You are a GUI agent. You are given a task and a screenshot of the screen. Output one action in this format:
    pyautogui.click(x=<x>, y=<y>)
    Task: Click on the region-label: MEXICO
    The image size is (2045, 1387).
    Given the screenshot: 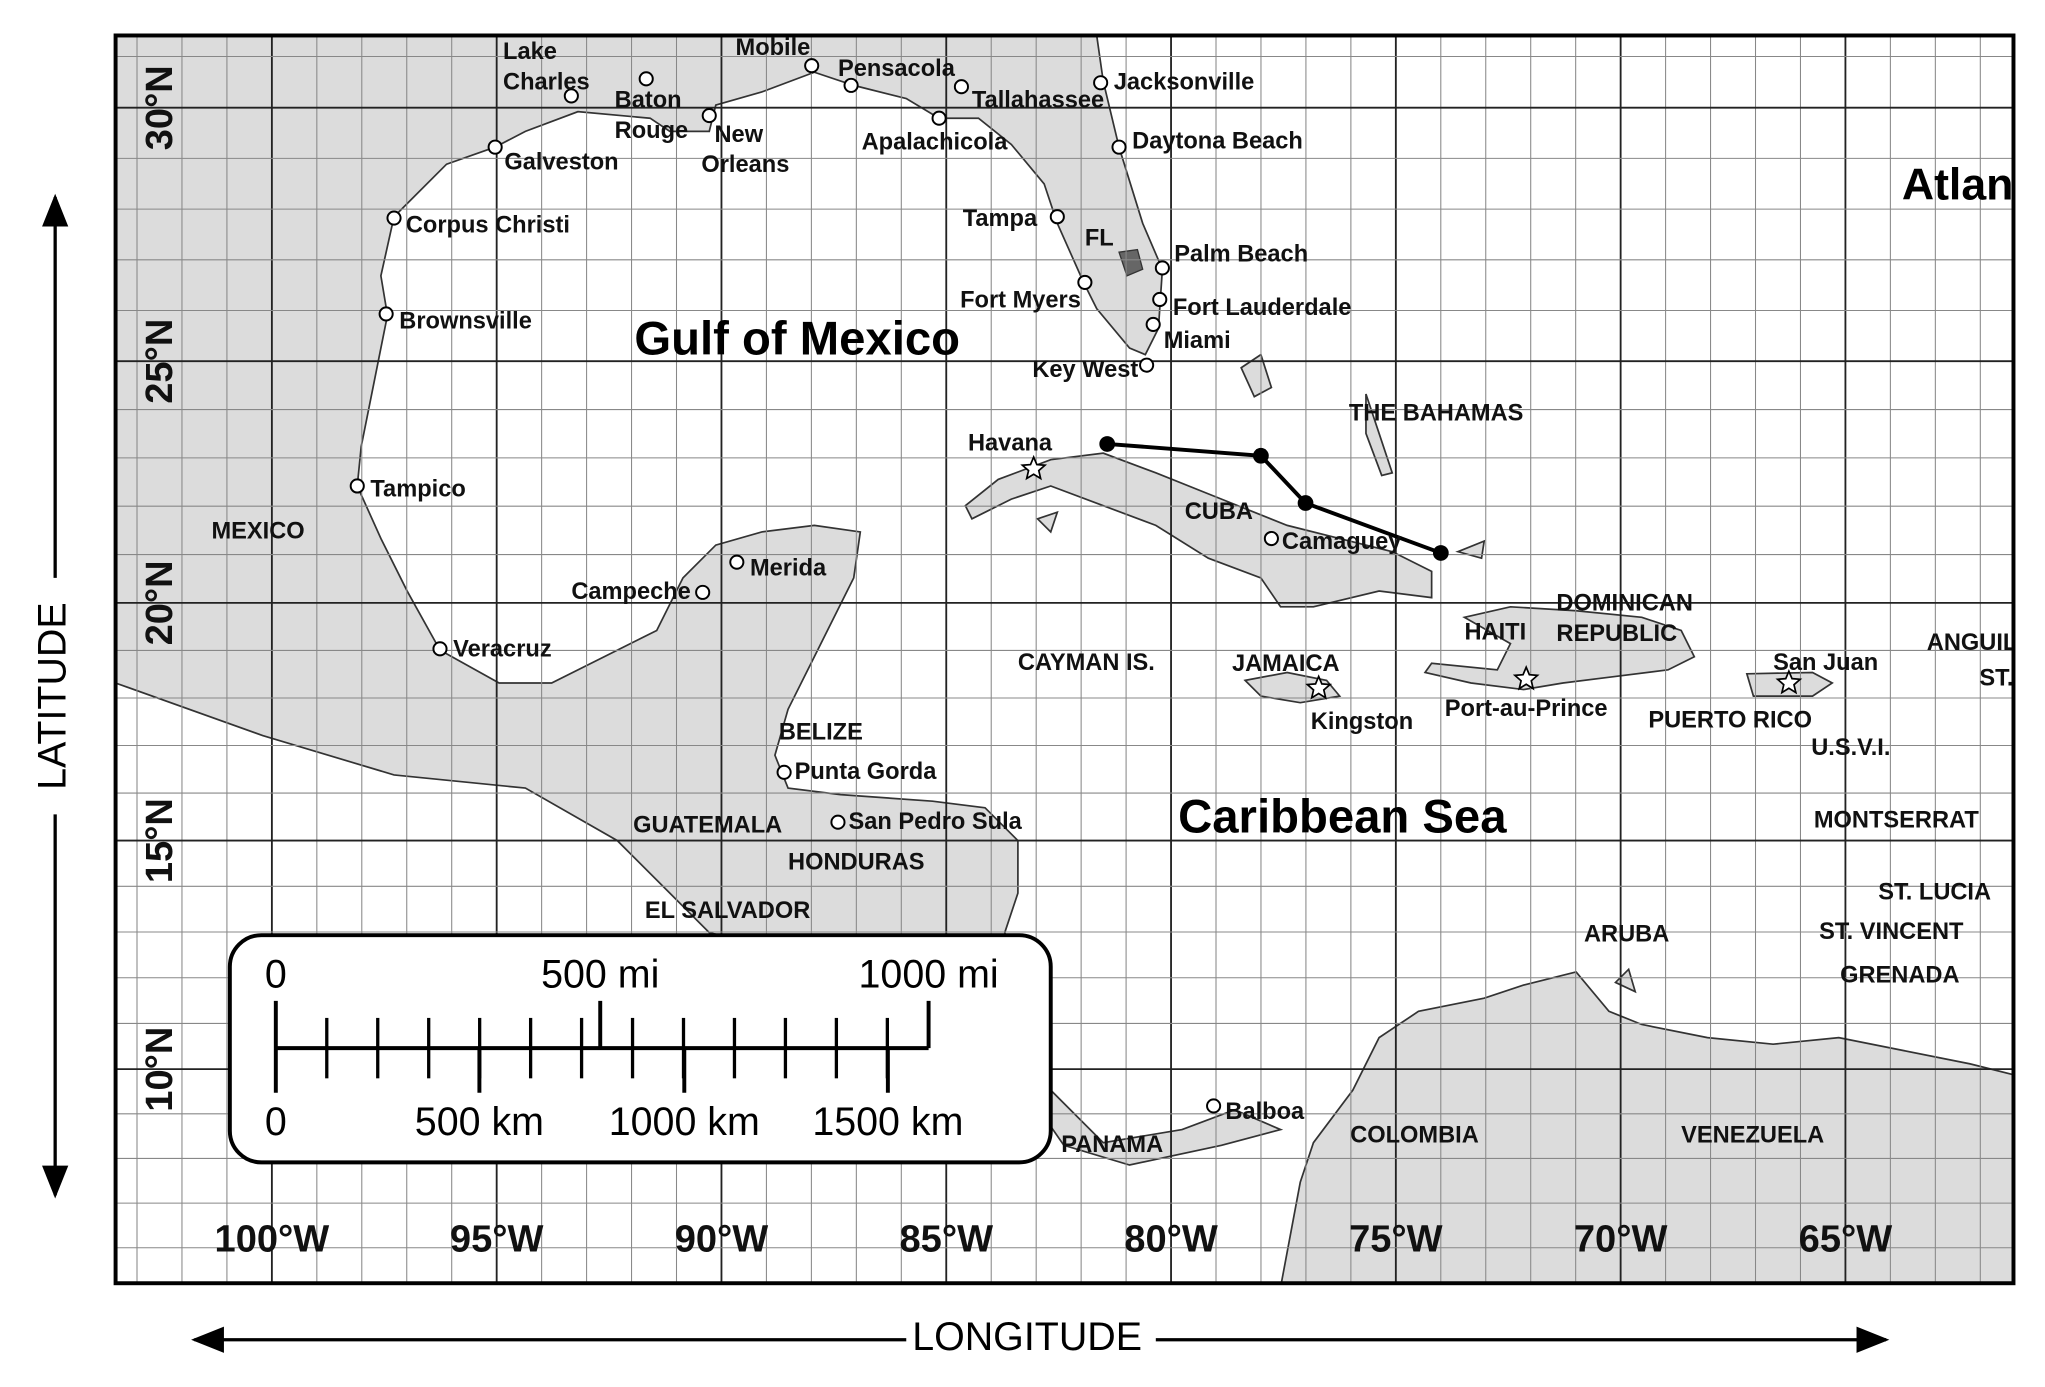 What is the action you would take?
    pyautogui.click(x=257, y=532)
    